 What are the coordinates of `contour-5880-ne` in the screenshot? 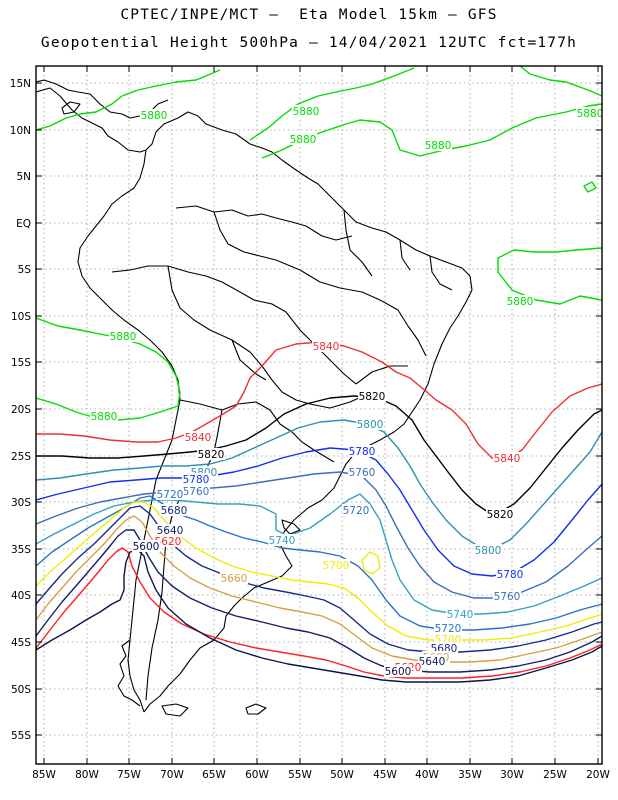 It's located at (560, 81).